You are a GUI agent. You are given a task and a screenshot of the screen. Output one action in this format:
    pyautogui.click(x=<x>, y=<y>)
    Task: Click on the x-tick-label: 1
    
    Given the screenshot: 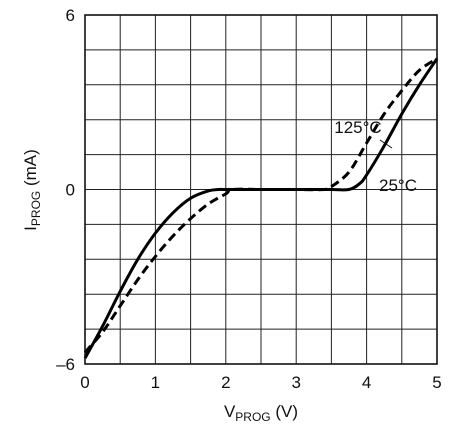 What is the action you would take?
    pyautogui.click(x=155, y=382)
    